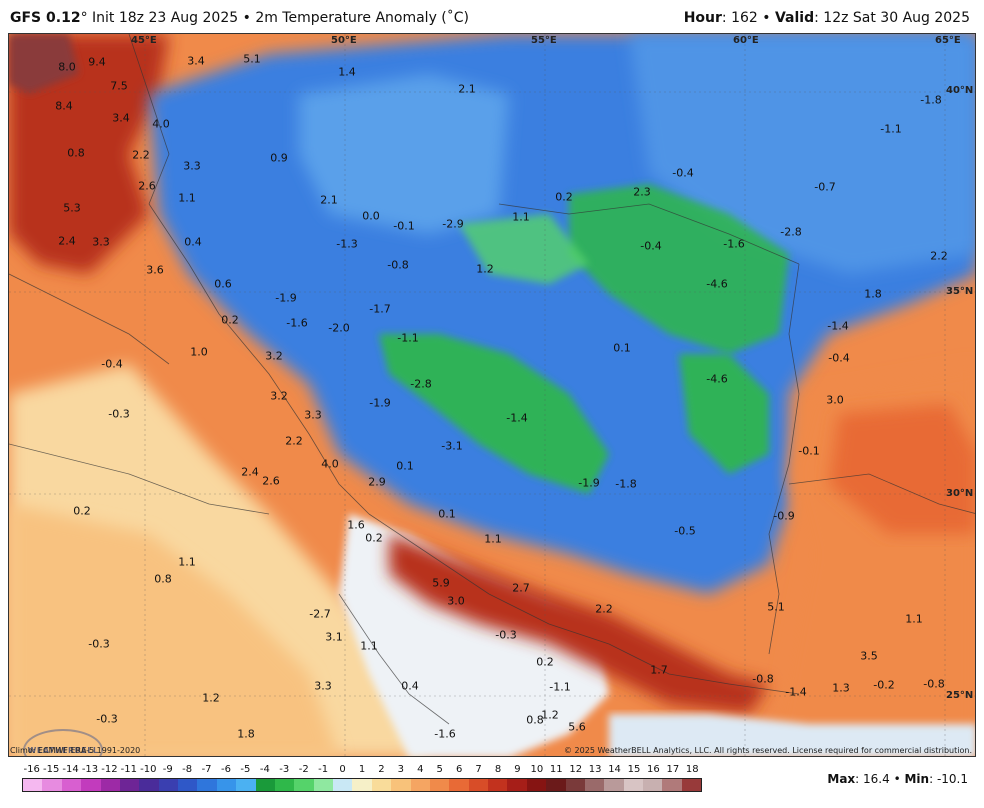 The height and width of the screenshot is (808, 984). Describe the element at coordinates (739, 18) in the screenshot. I see `hour-value: : 162` at that location.